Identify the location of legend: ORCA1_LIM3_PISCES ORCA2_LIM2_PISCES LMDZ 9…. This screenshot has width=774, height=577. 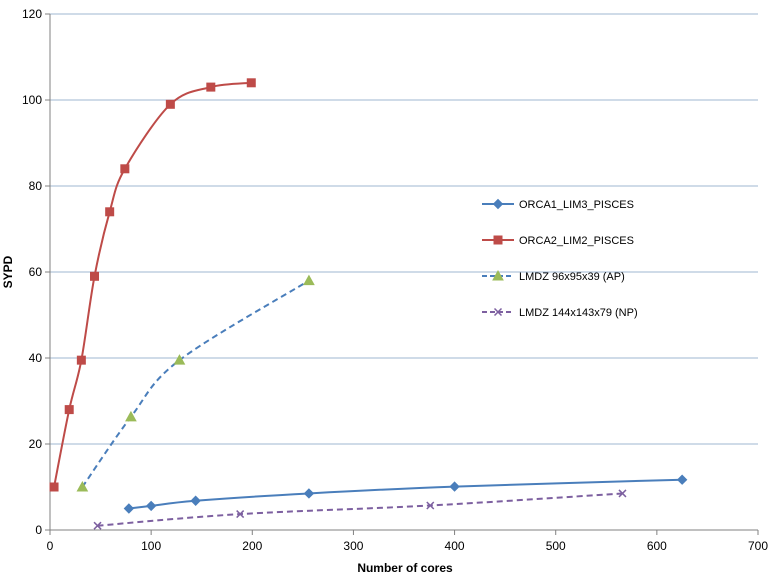
(560, 258).